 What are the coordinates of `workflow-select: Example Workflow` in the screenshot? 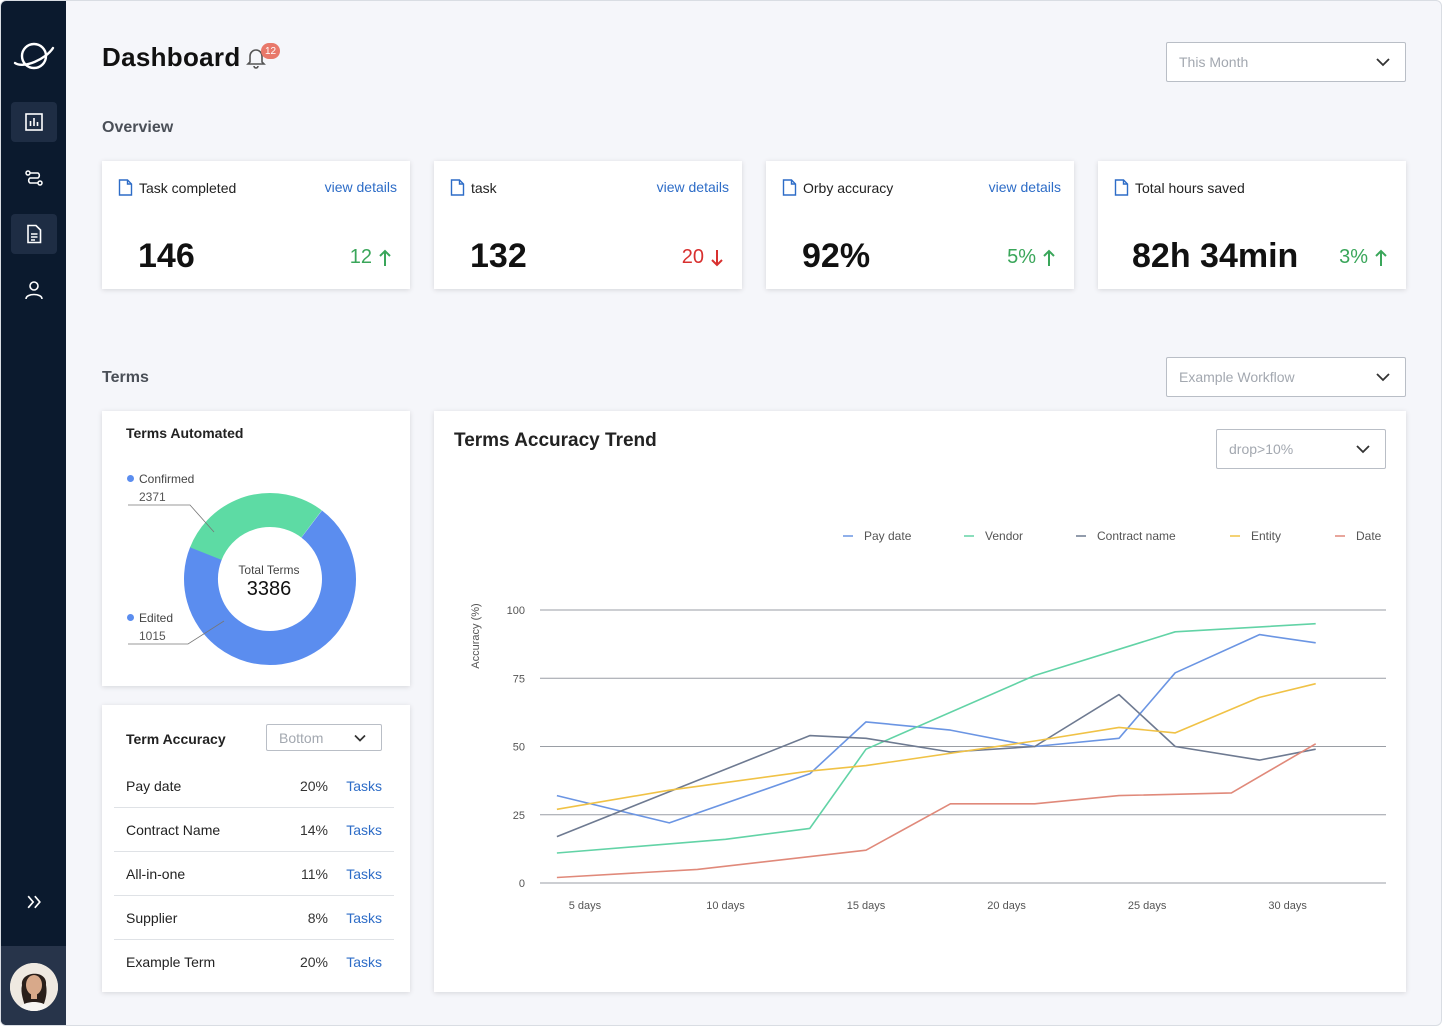 It's located at (1286, 377).